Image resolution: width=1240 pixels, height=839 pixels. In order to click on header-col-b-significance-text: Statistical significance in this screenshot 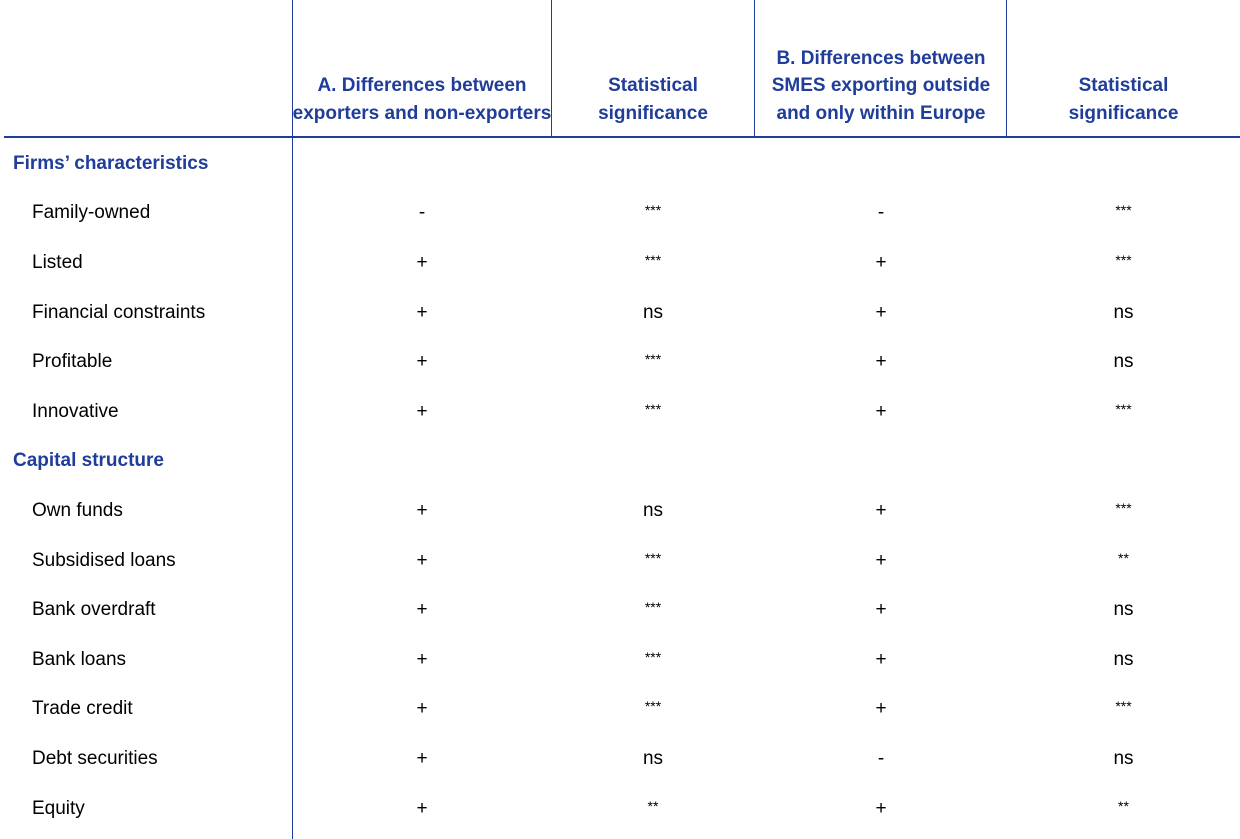, I will do `click(1123, 99)`.